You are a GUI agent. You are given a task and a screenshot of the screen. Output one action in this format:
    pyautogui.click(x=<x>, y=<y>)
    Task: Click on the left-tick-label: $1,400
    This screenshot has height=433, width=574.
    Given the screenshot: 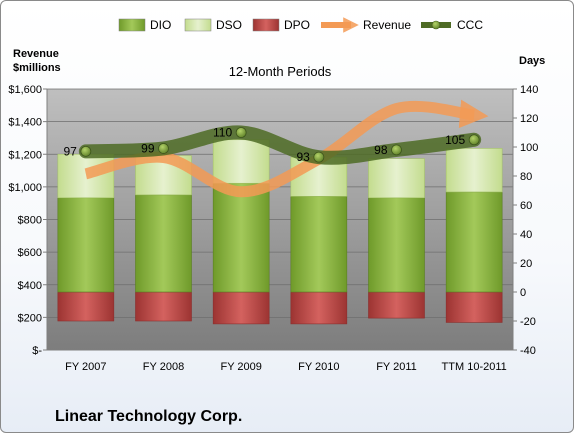 What is the action you would take?
    pyautogui.click(x=25, y=123)
    